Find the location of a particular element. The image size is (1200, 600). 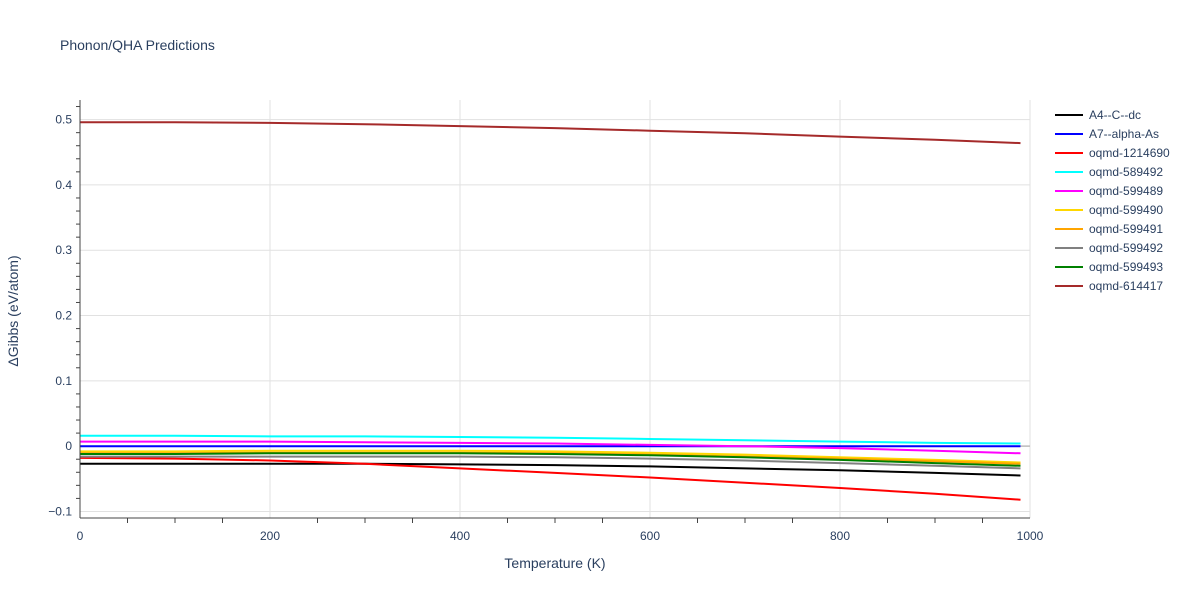

y-tick-label: 0.4 is located at coordinates (63, 185).